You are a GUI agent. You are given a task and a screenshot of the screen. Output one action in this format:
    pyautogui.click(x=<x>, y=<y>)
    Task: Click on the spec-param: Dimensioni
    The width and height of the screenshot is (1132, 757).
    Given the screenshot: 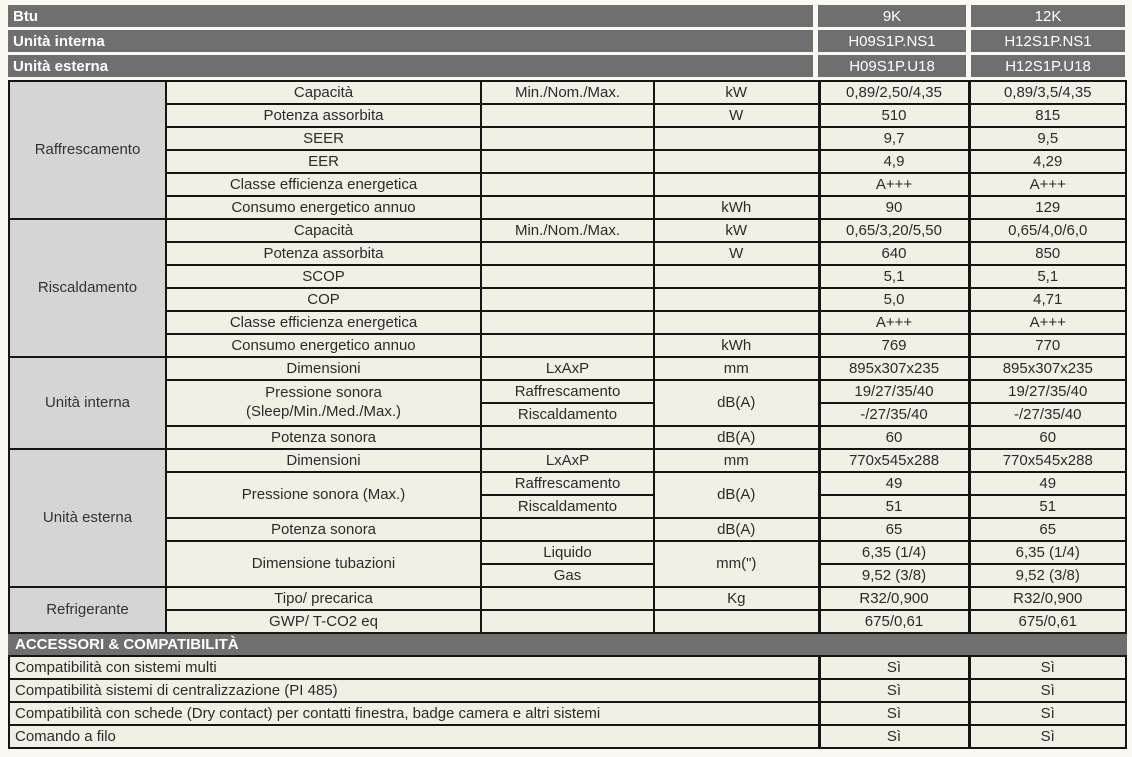 What is the action you would take?
    pyautogui.click(x=323, y=368)
    